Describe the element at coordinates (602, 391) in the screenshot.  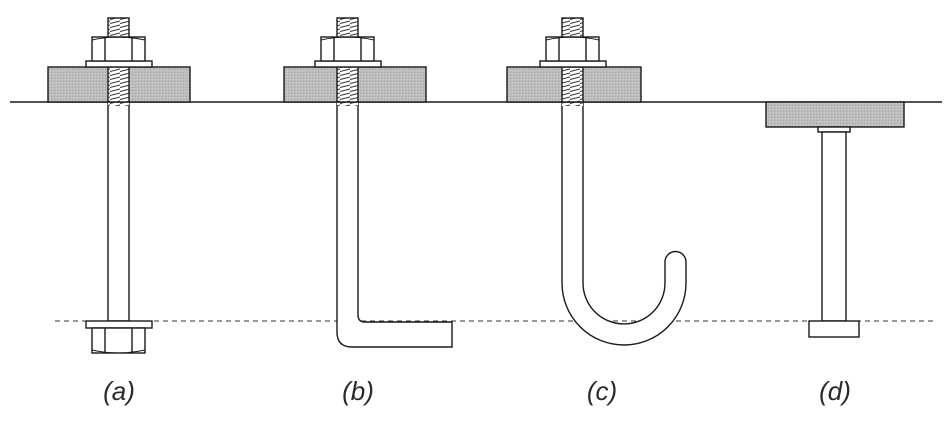
I see `caption-c: (c)` at that location.